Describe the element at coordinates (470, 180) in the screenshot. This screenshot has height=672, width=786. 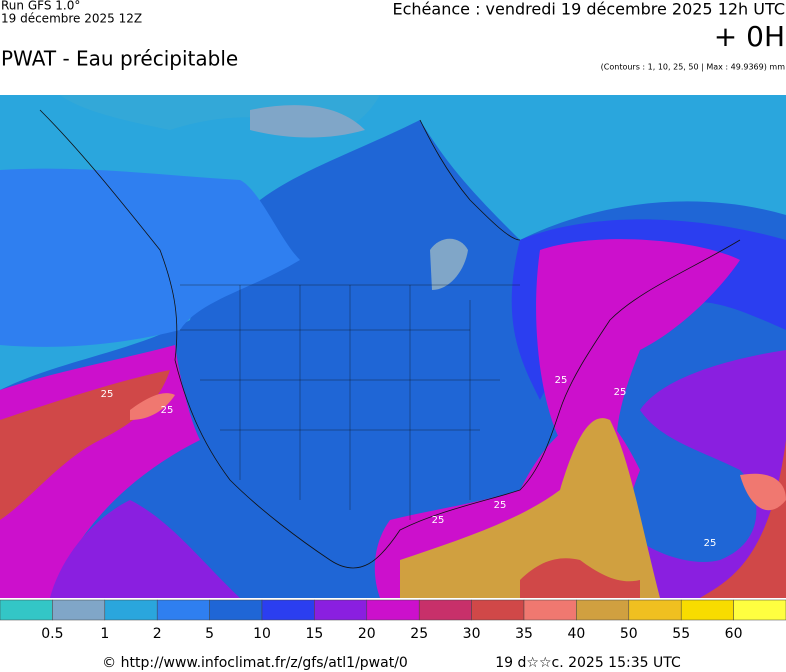
I see `coastline` at that location.